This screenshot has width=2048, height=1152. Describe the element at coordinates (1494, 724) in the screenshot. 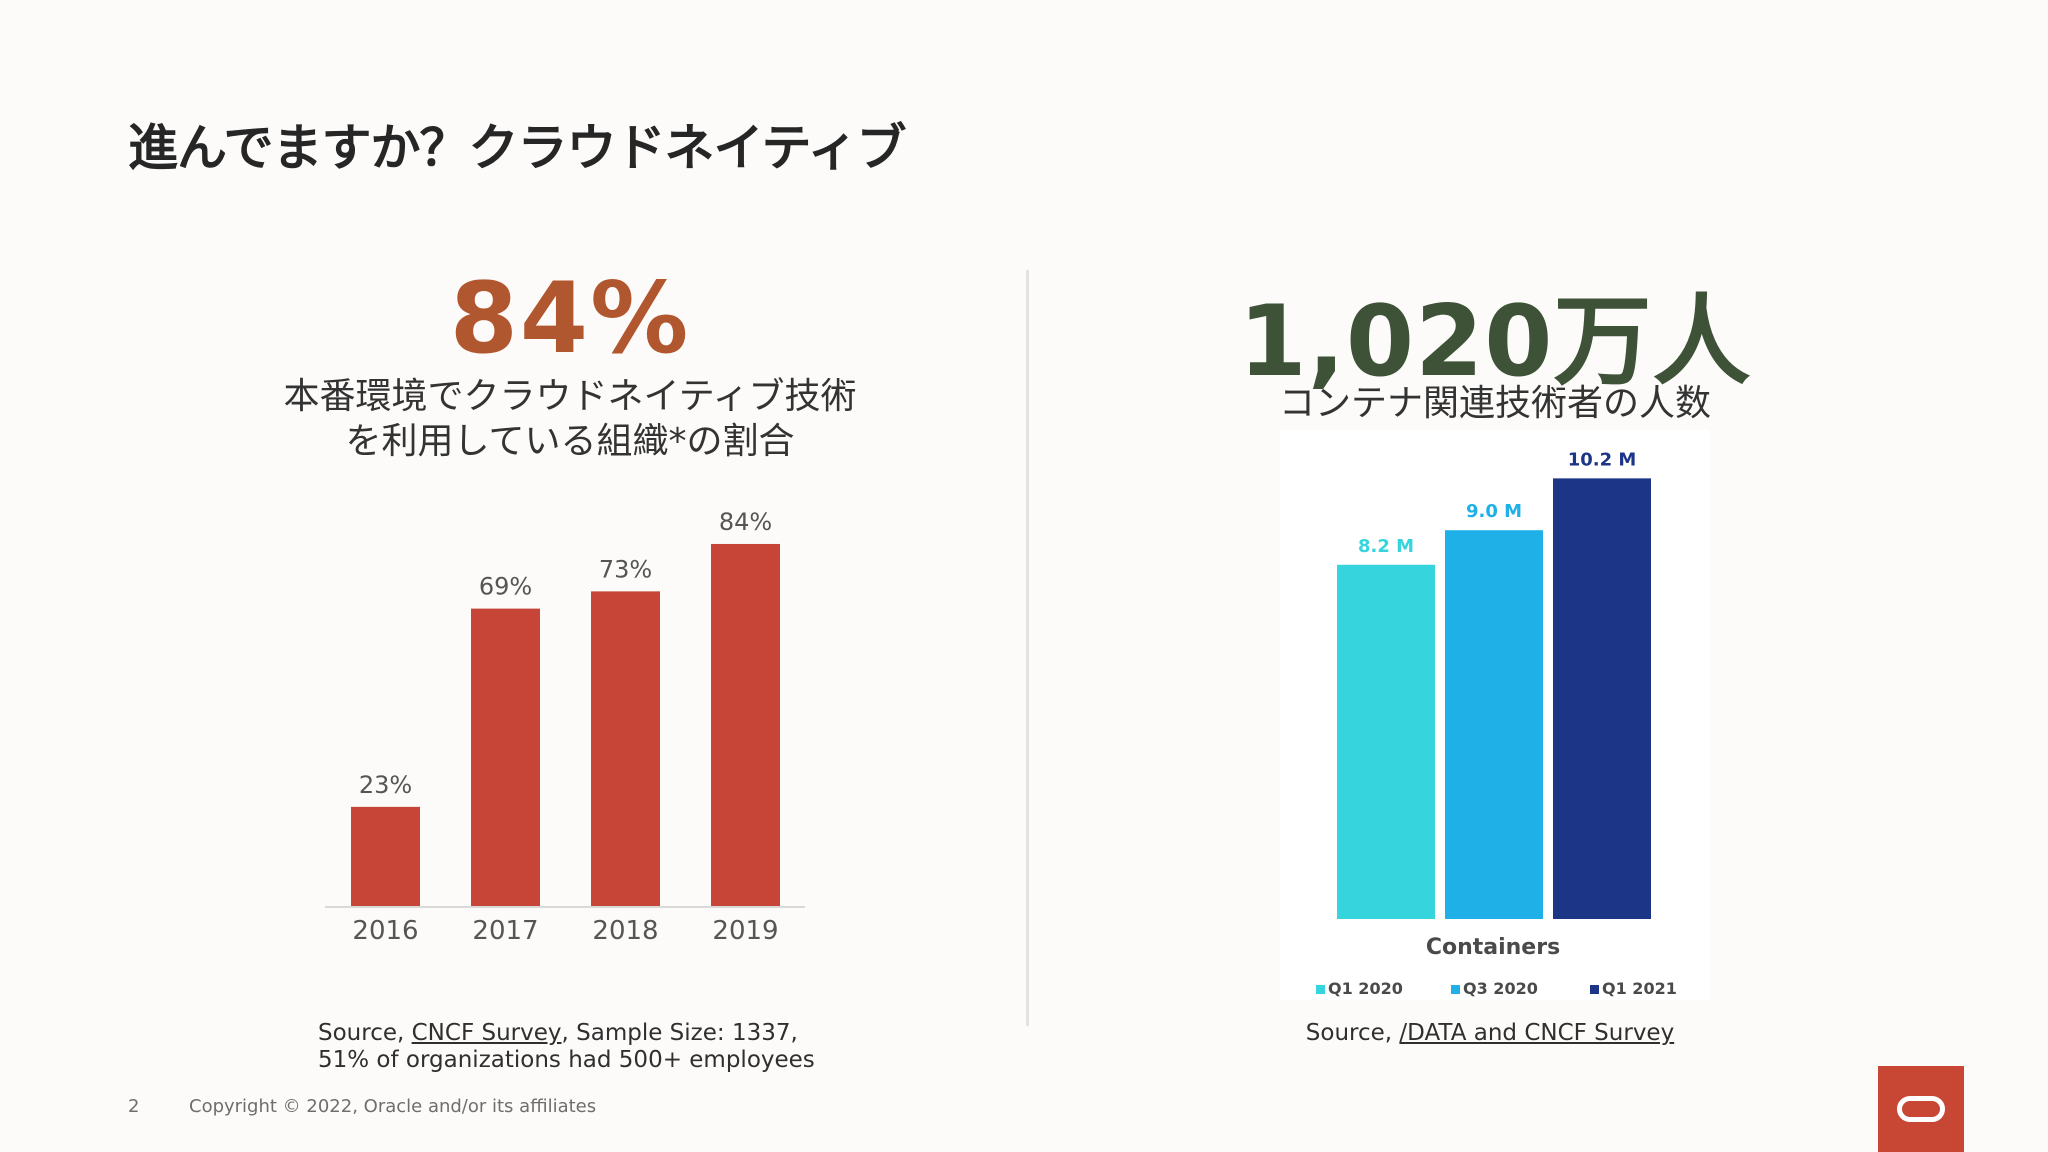

I see `bar-Q3-2020` at that location.